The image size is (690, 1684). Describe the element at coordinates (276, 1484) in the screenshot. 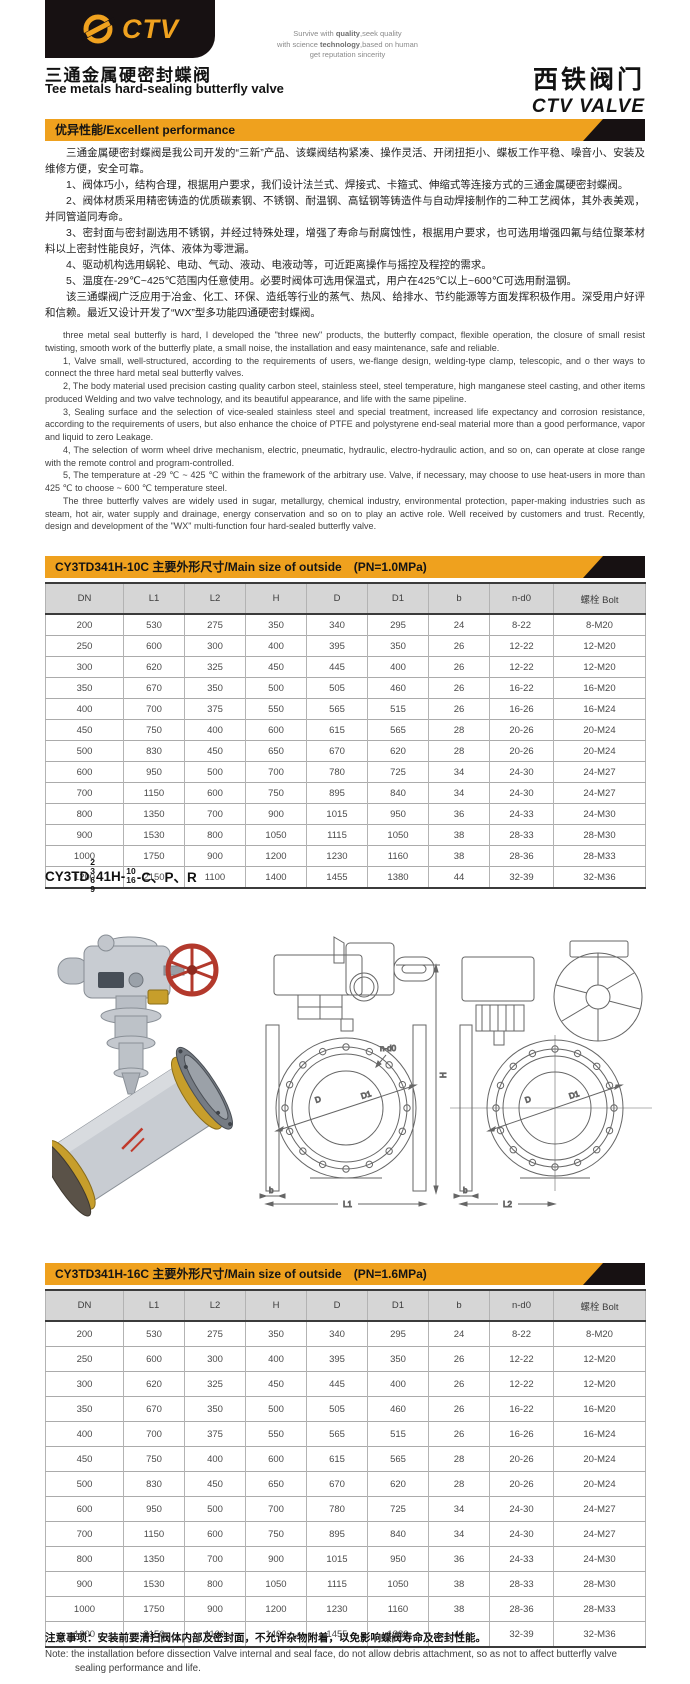

I see `table-cell: 650` at that location.